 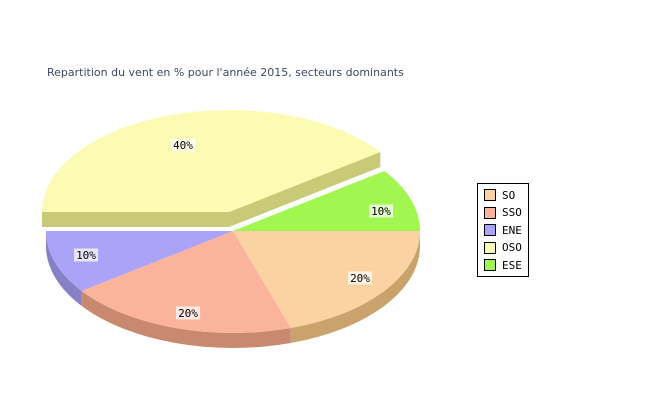 I want to click on legend-swatch-so, so click(x=490, y=195).